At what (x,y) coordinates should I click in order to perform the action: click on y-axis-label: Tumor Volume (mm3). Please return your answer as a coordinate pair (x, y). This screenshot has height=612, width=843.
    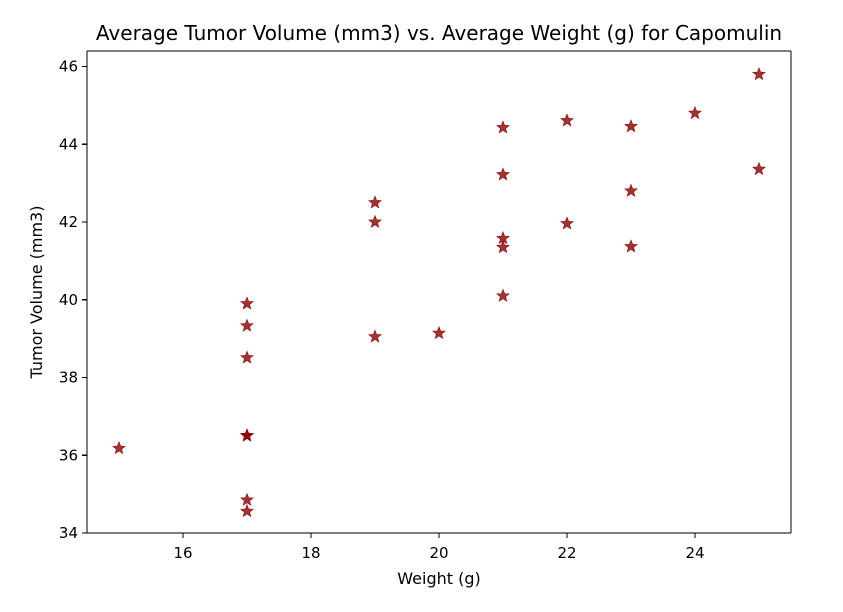
    Looking at the image, I should click on (36, 293).